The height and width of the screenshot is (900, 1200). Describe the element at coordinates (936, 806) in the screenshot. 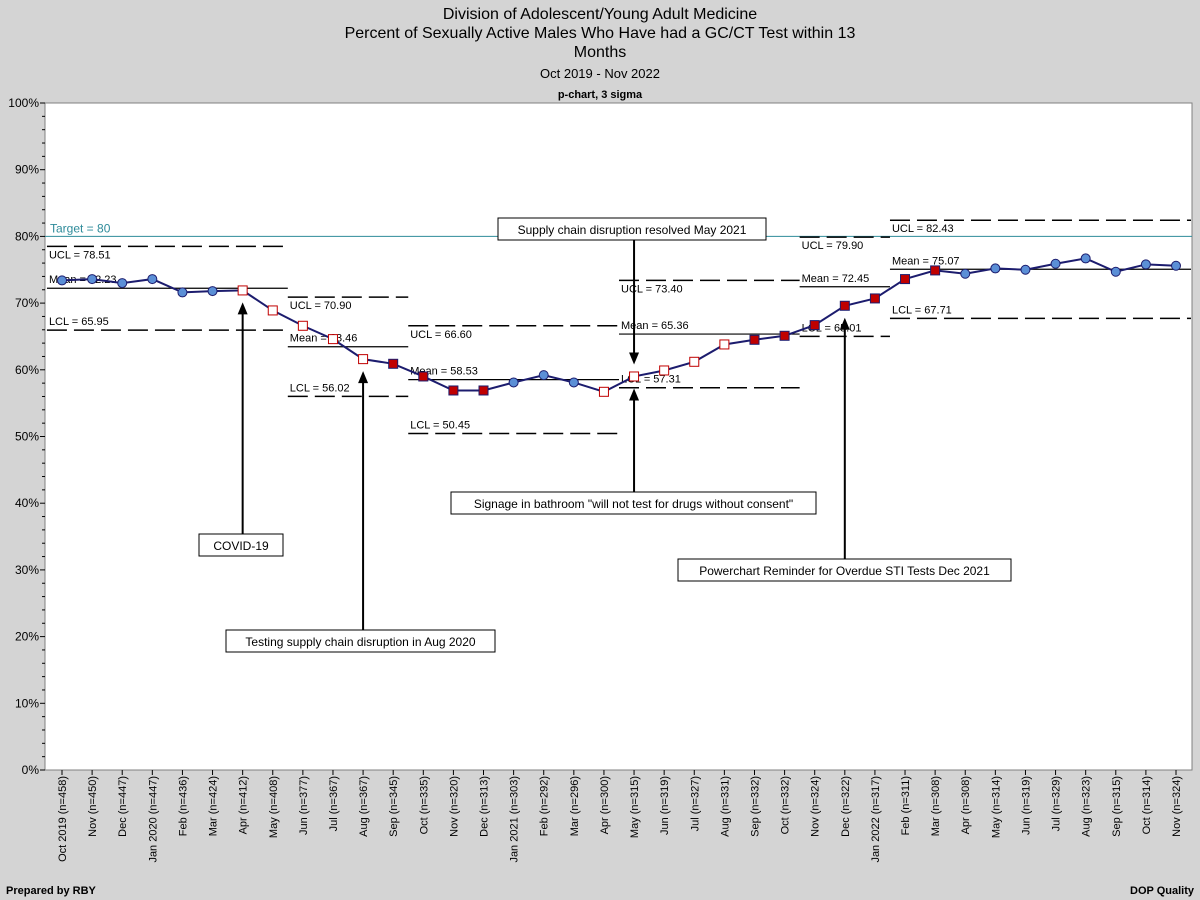

I see `x-tick-label: Mar (n=308)` at that location.